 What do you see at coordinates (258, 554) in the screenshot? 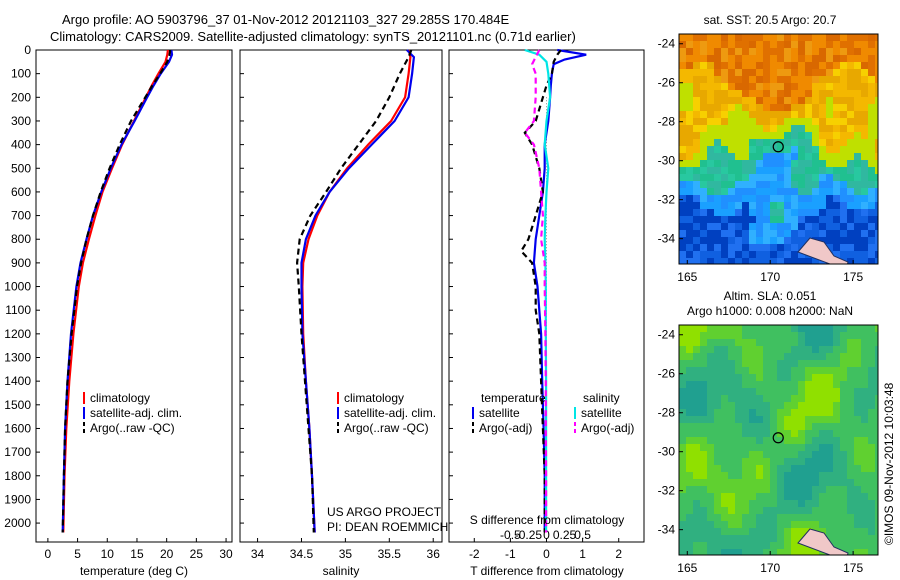
I see `x-tick-label: 34` at bounding box center [258, 554].